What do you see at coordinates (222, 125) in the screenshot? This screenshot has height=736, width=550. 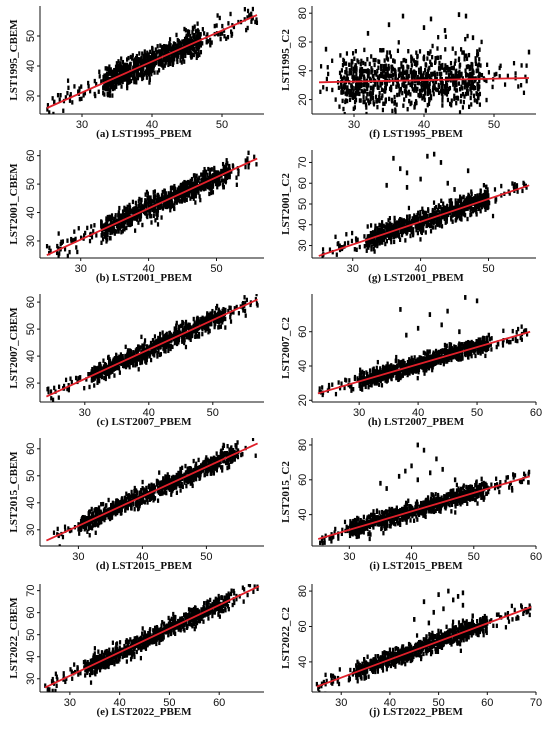 I see `x-tick-label: 50` at bounding box center [222, 125].